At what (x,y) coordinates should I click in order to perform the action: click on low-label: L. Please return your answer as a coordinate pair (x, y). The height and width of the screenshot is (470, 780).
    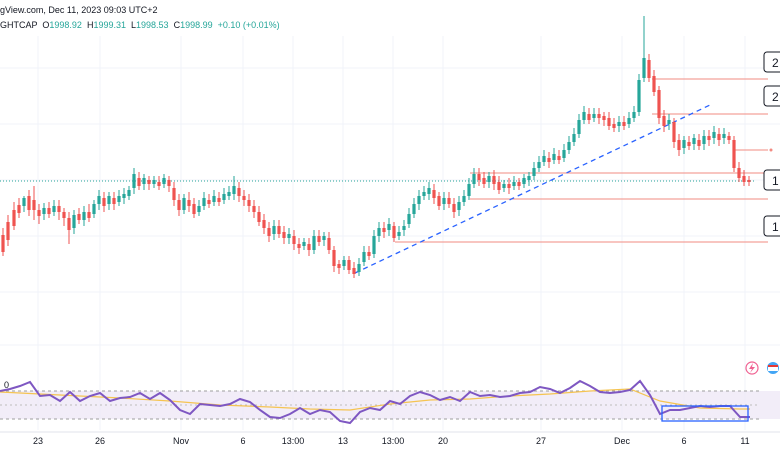
    Looking at the image, I should click on (134, 25).